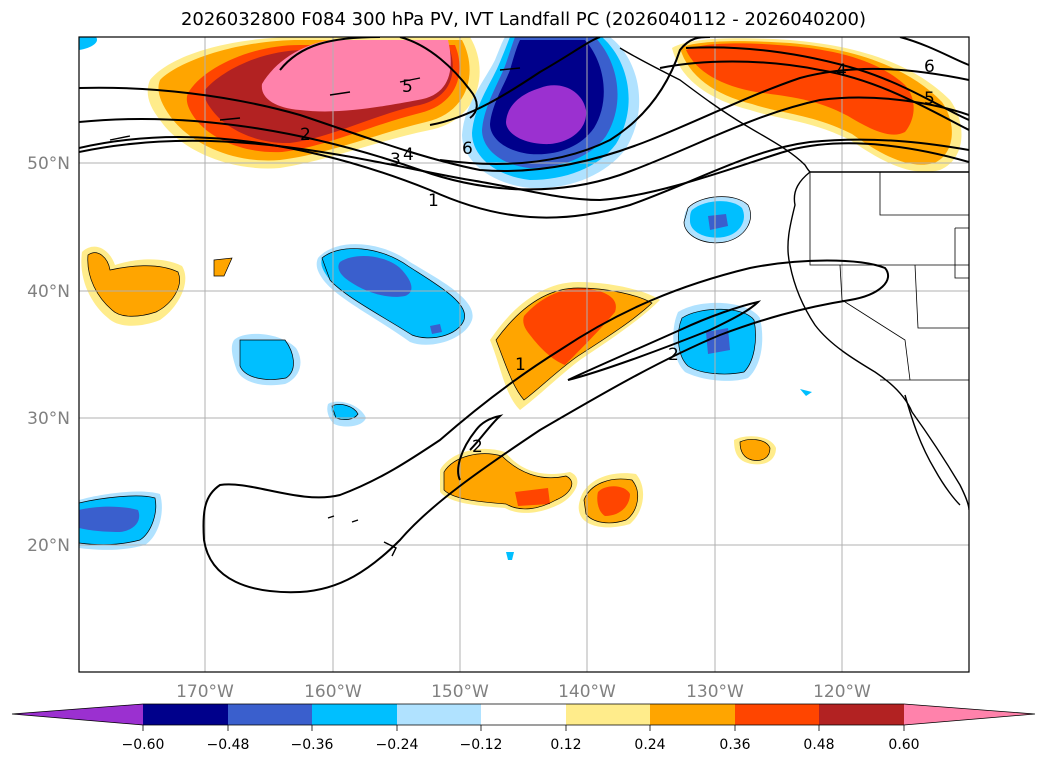  Describe the element at coordinates (397, 745) in the screenshot. I see `colorbar-tick: −0.24` at that location.